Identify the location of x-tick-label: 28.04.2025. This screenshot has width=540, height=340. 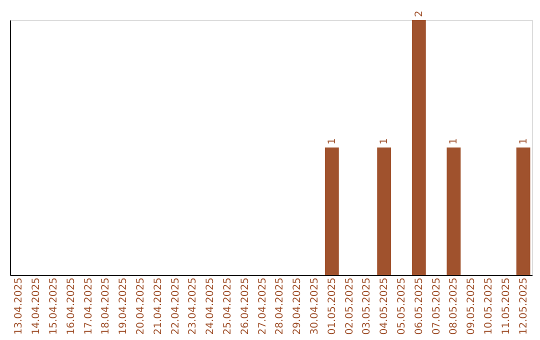
(280, 306).